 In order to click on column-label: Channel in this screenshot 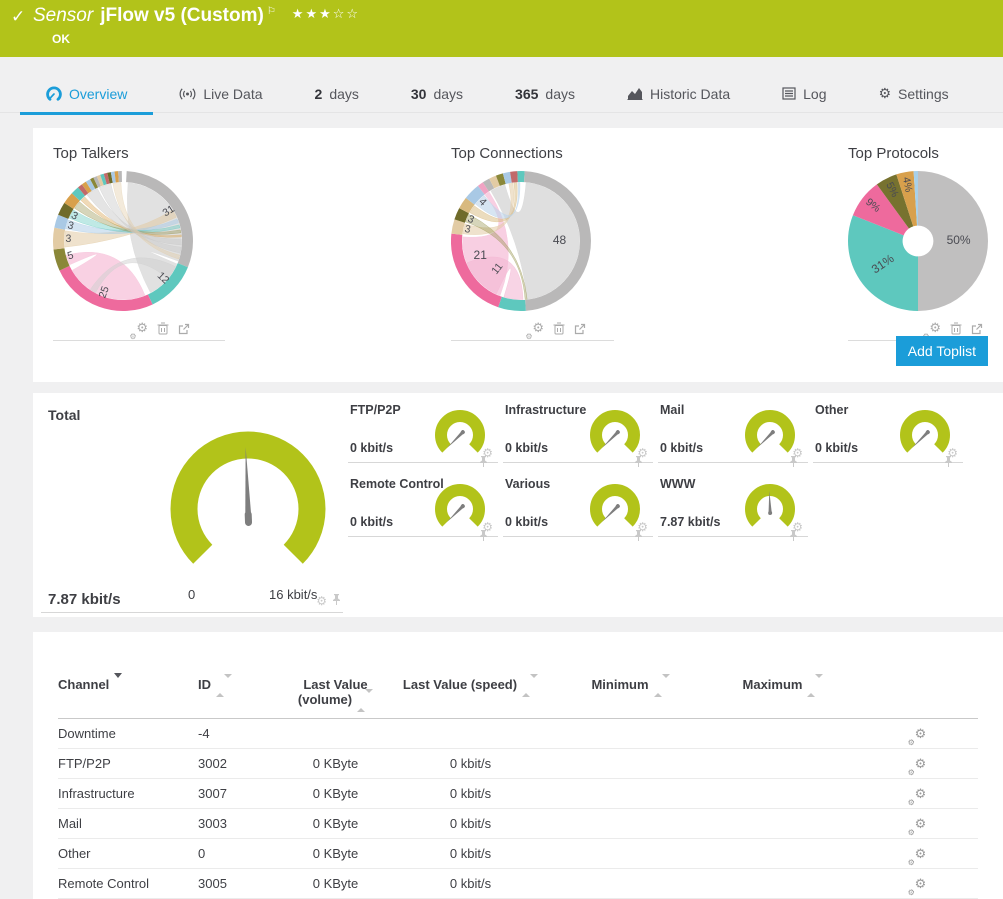, I will do `click(84, 684)`.